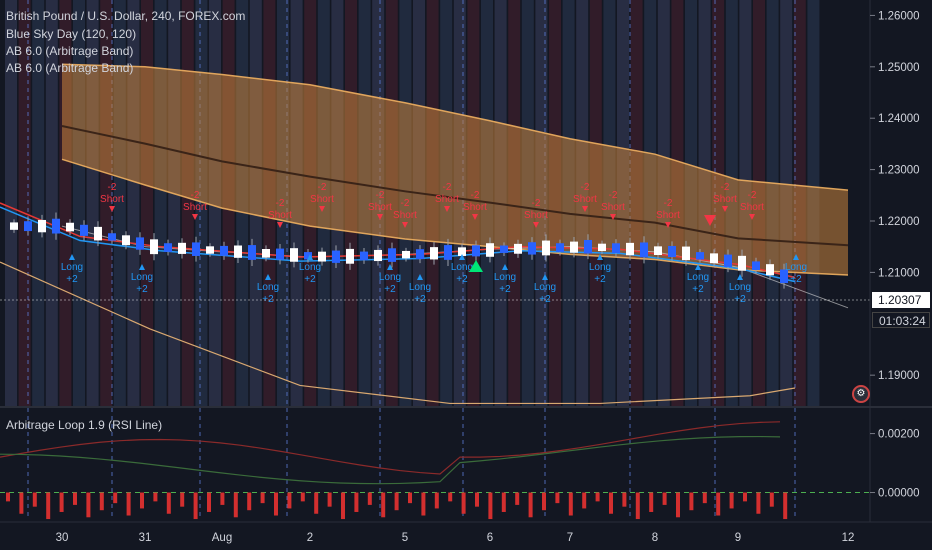  I want to click on price-tick-label: 1.24000, so click(899, 119).